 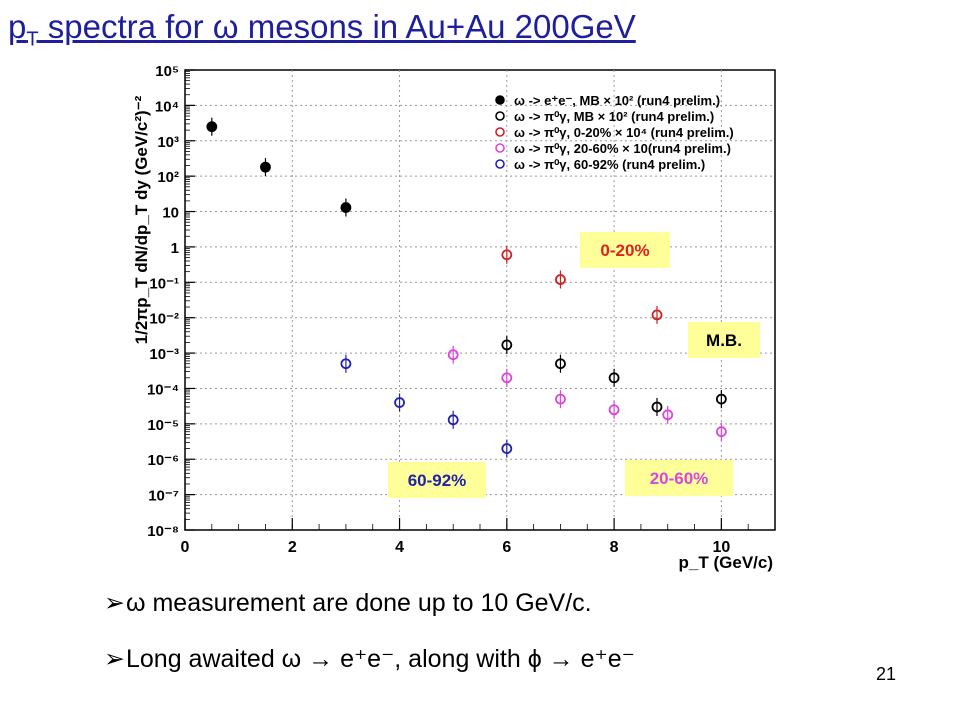 I want to click on y-tick-label: 10, so click(x=170, y=213).